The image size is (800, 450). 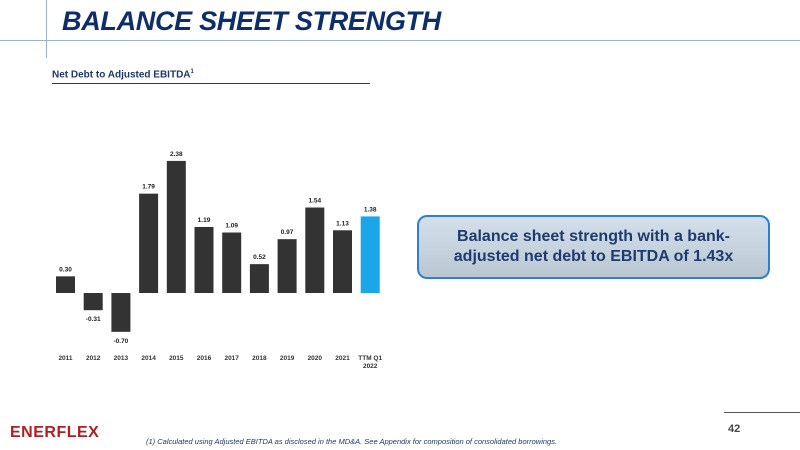 What do you see at coordinates (120, 341) in the screenshot?
I see `data-label: -0.70` at bounding box center [120, 341].